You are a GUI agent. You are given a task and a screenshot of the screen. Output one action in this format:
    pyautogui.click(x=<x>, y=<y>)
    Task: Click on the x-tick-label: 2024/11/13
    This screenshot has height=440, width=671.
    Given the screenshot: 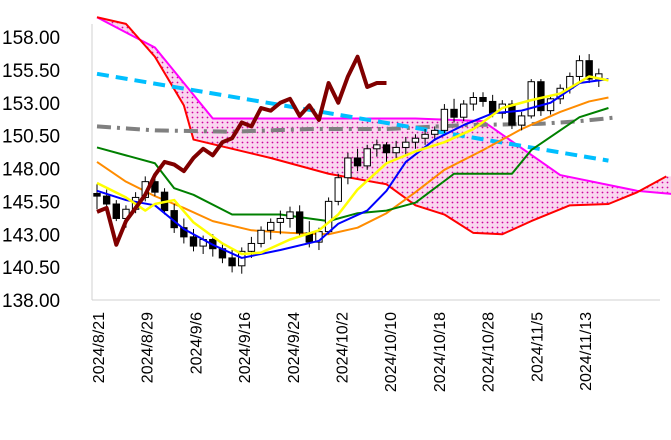 What is the action you would take?
    pyautogui.click(x=586, y=351)
    